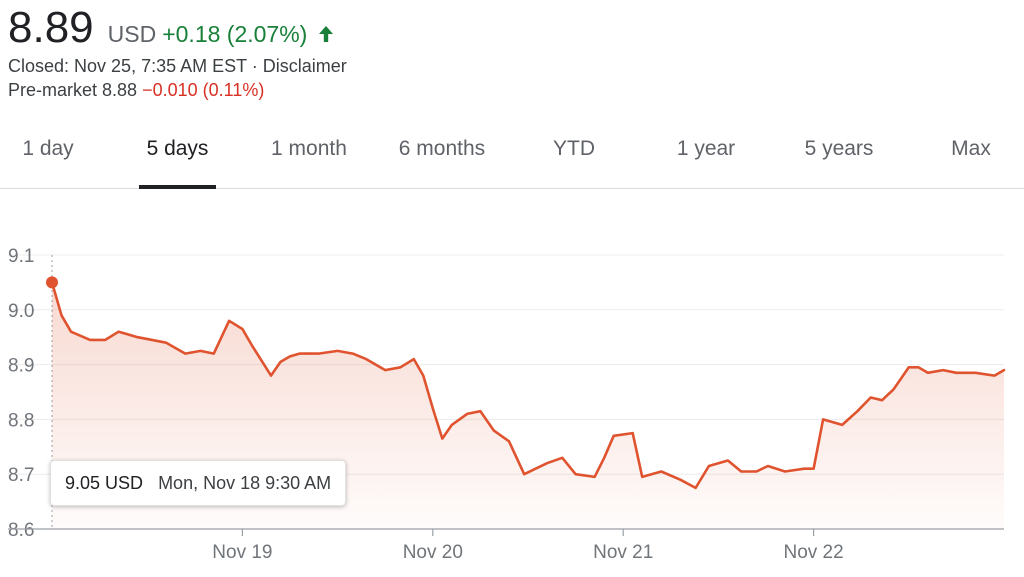 The width and height of the screenshot is (1024, 577). What do you see at coordinates (433, 552) in the screenshot?
I see `x-tick-label: Nov 20` at bounding box center [433, 552].